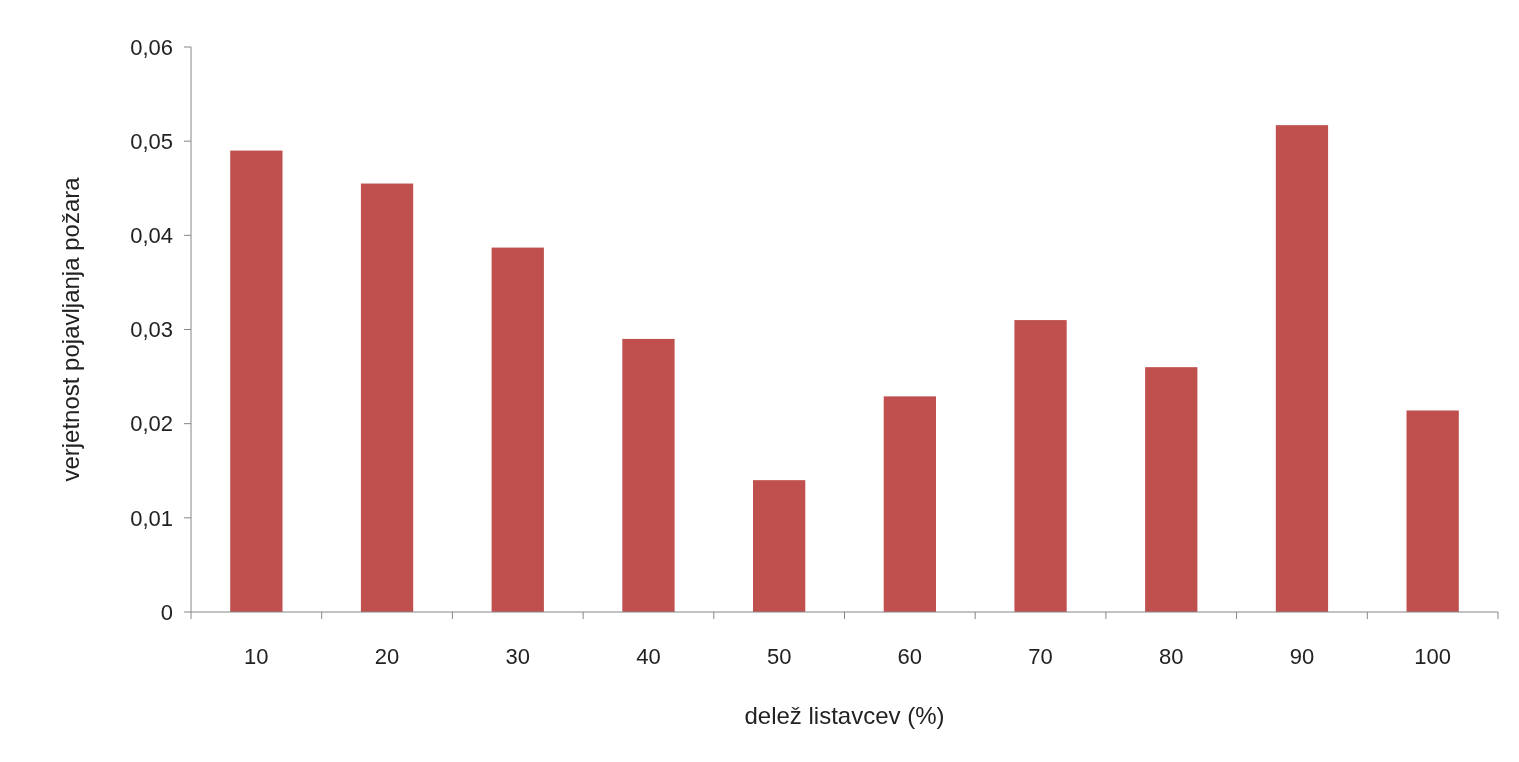  Describe the element at coordinates (387, 656) in the screenshot. I see `x-tick-label: 20` at that location.